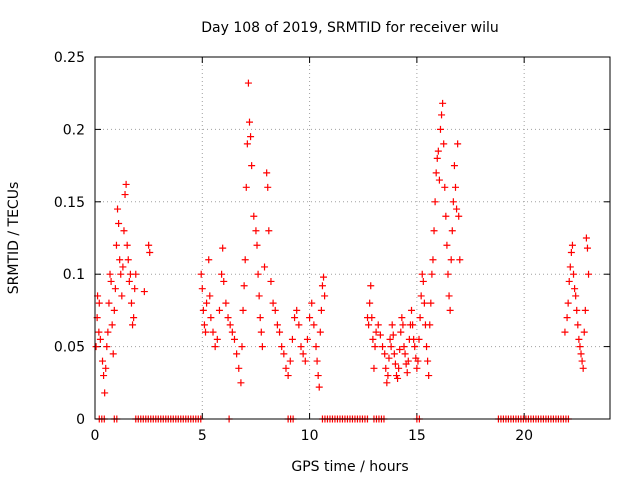  I want to click on x-tick-label: 15, so click(417, 436).